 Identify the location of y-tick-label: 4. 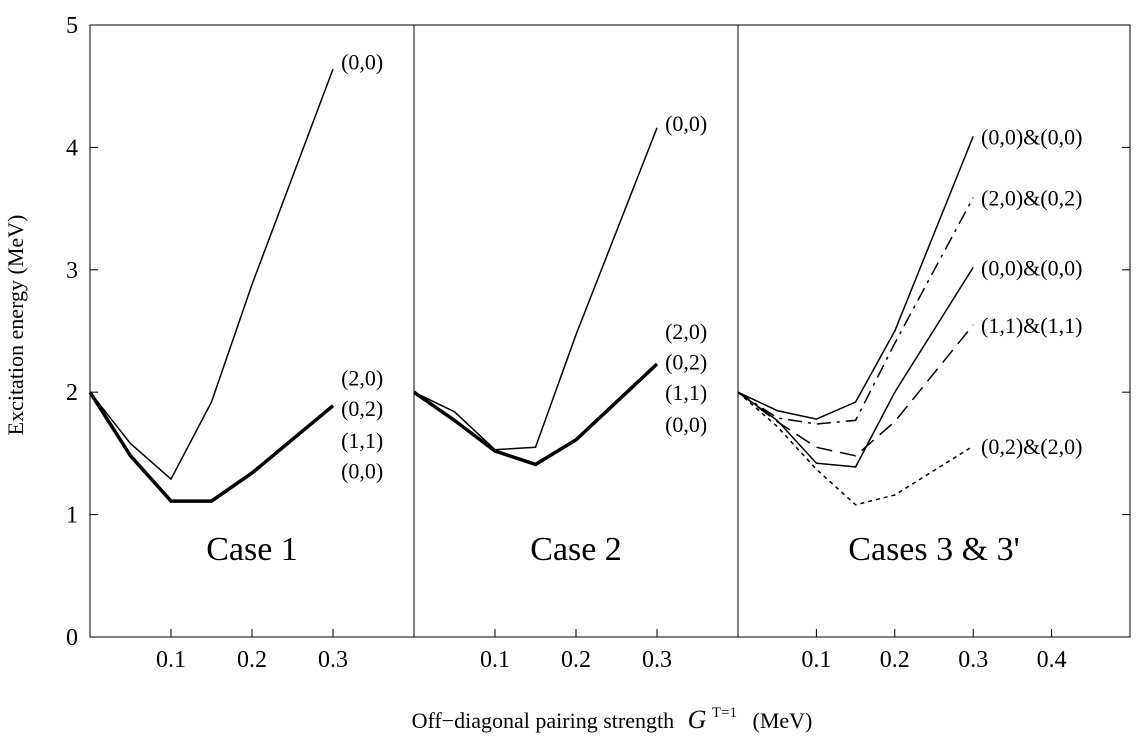
(72, 148).